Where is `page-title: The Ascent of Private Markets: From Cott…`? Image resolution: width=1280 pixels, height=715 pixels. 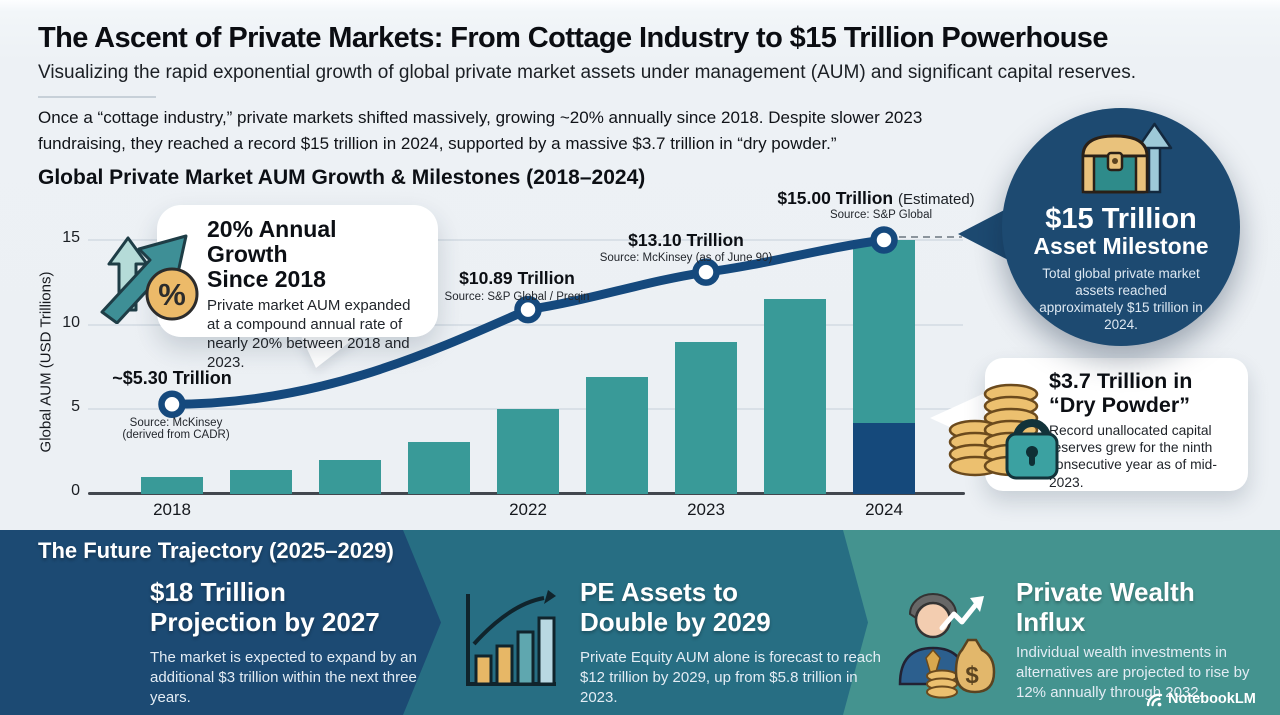 page-title: The Ascent of Private Markets: From Cott… is located at coordinates (573, 38).